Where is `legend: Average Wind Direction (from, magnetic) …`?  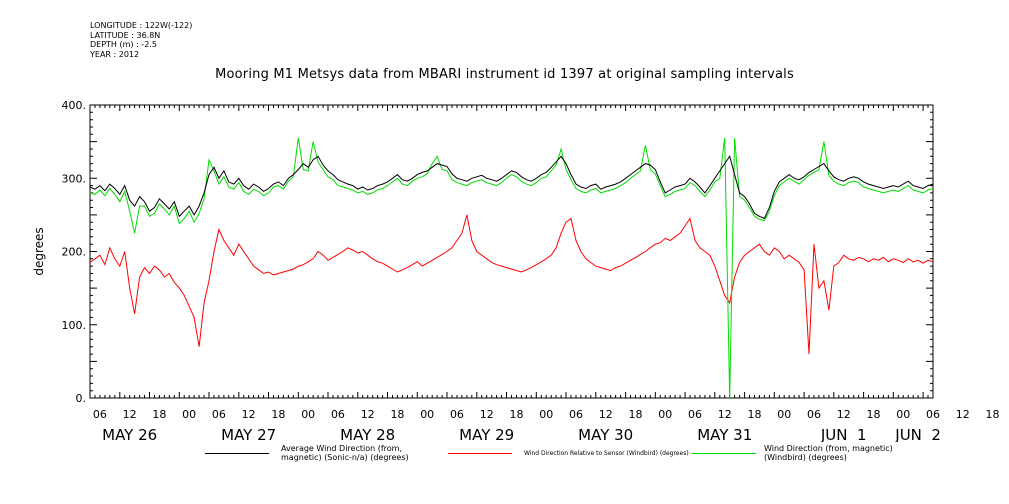 legend: Average Wind Direction (from, magnetic) … is located at coordinates (504, 457).